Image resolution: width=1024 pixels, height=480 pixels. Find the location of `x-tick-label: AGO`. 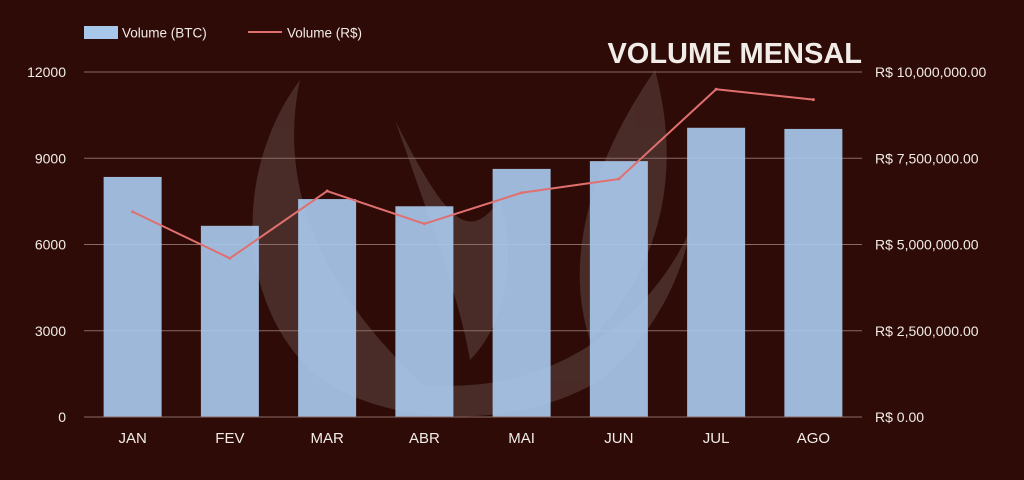

x-tick-label: AGO is located at coordinates (813, 438).